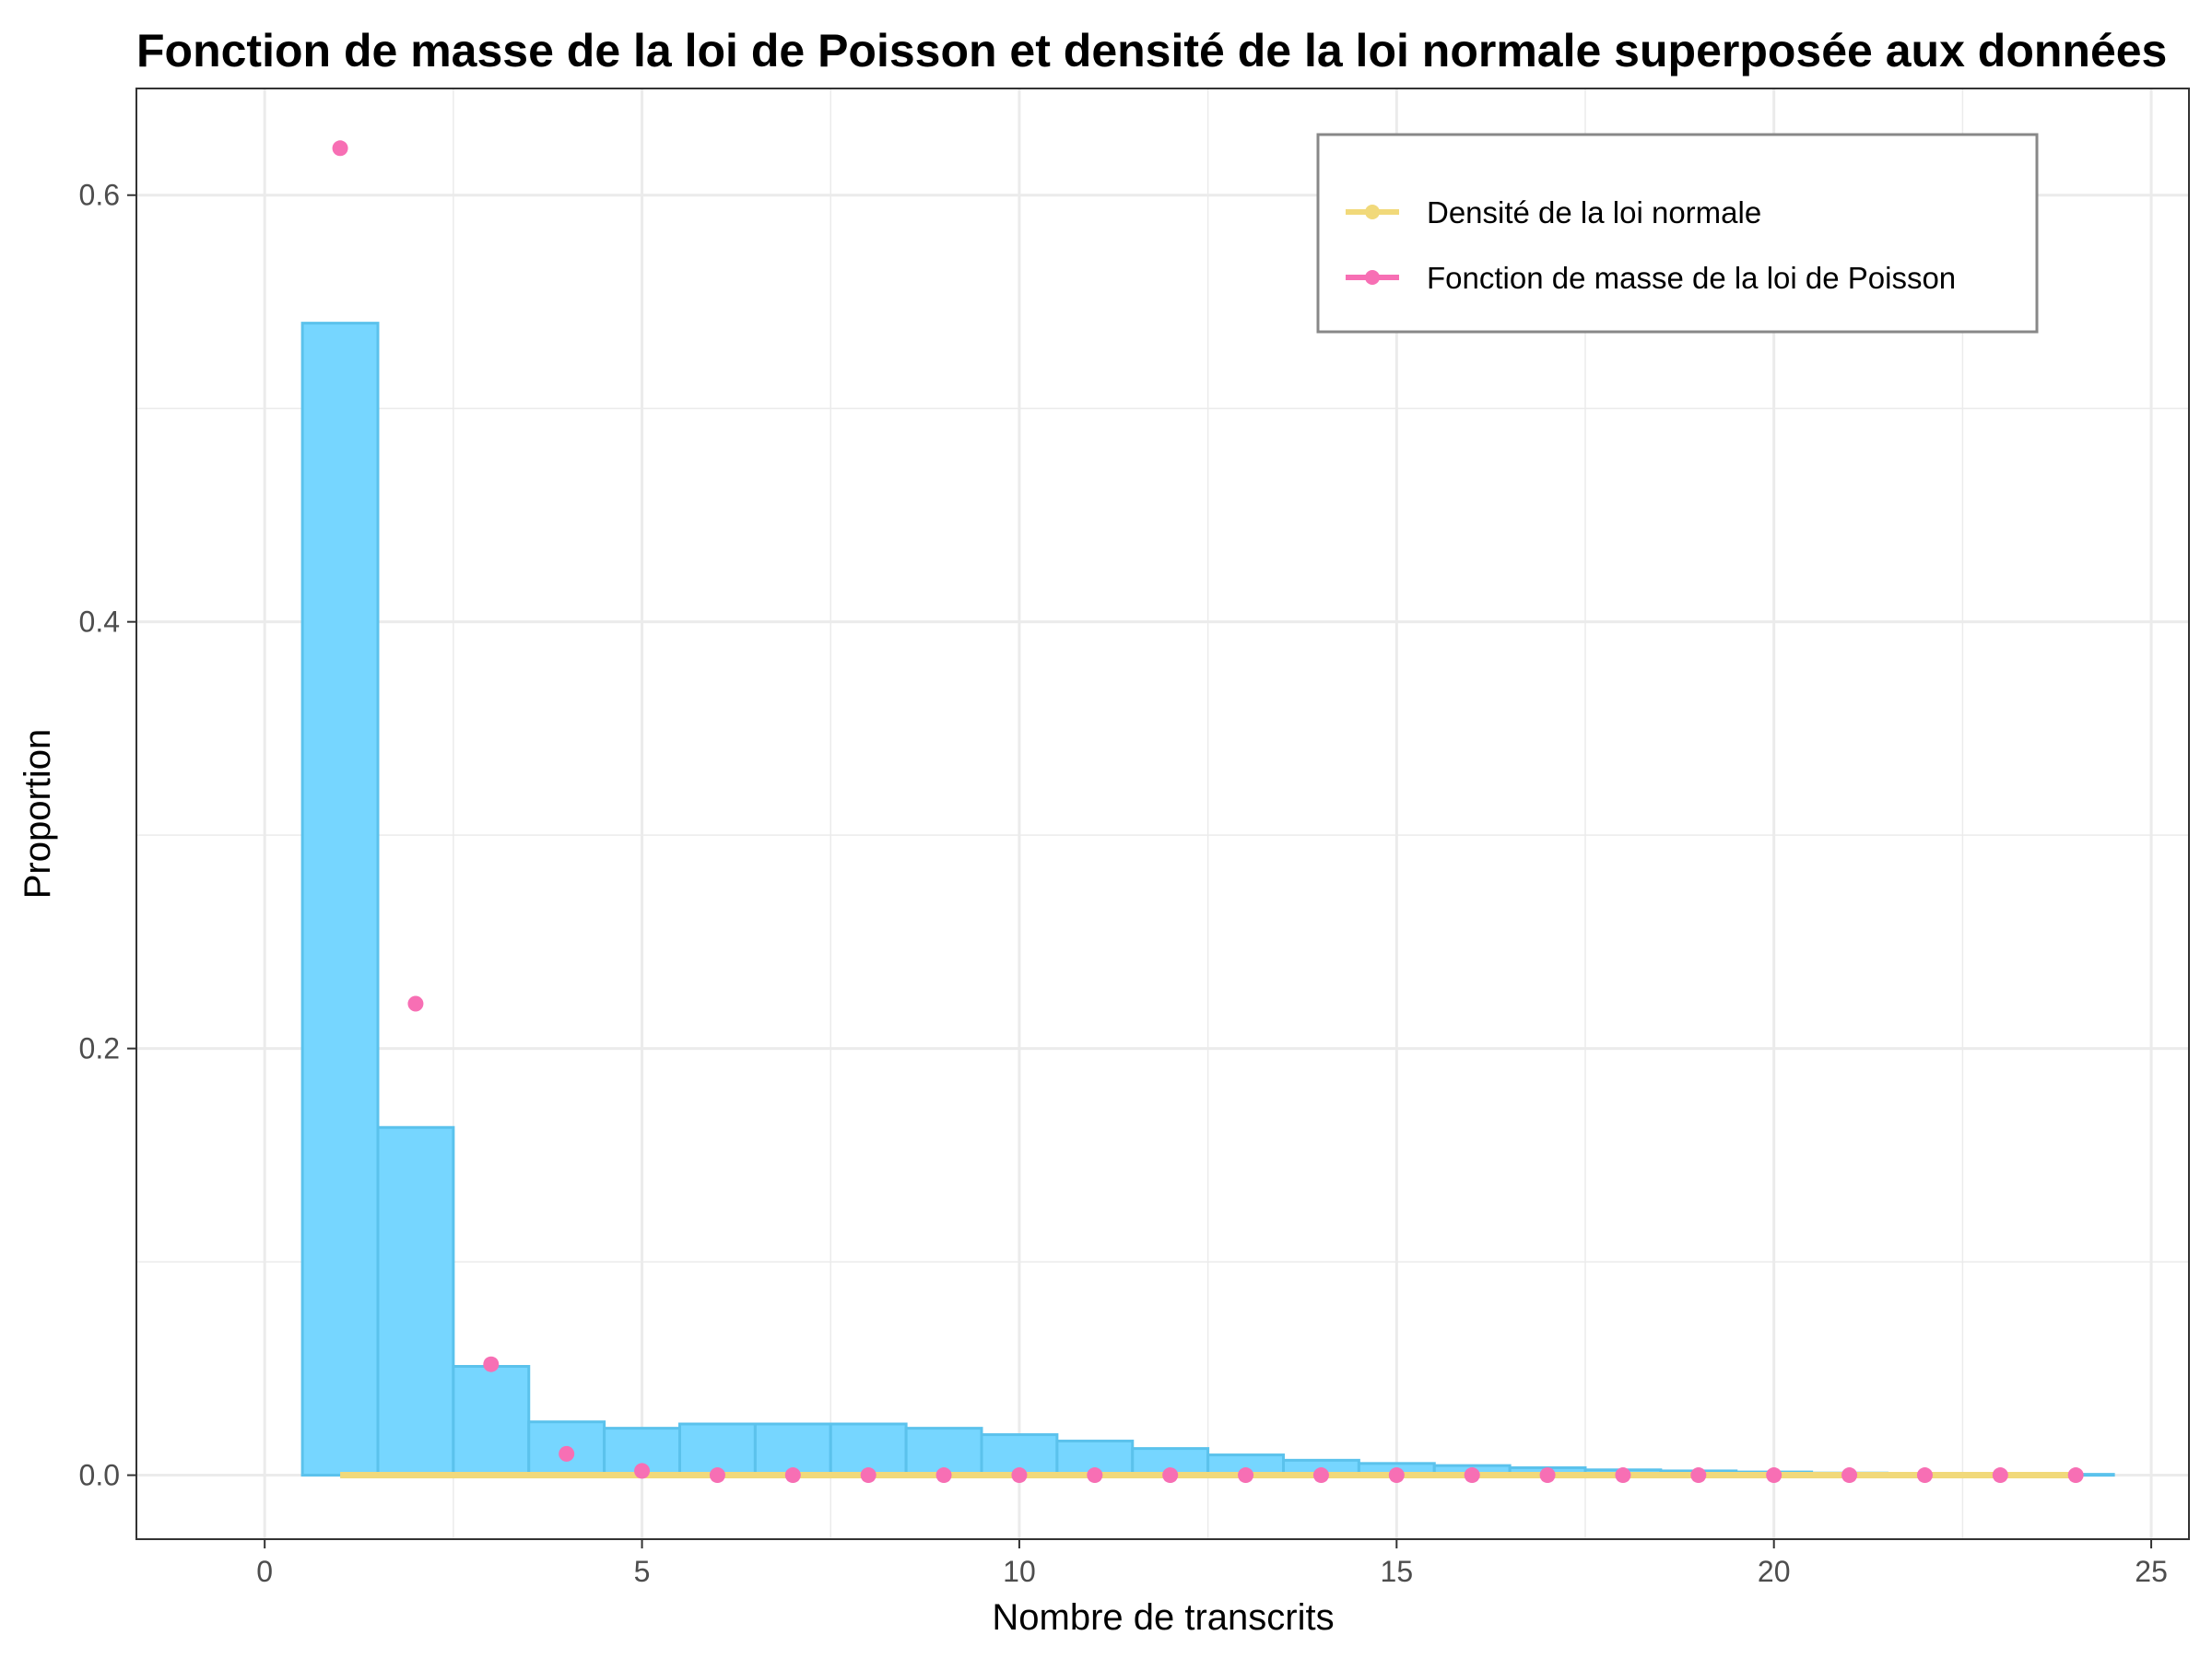 The image size is (2212, 1659). I want to click on x-tick-label: 25, so click(2151, 1571).